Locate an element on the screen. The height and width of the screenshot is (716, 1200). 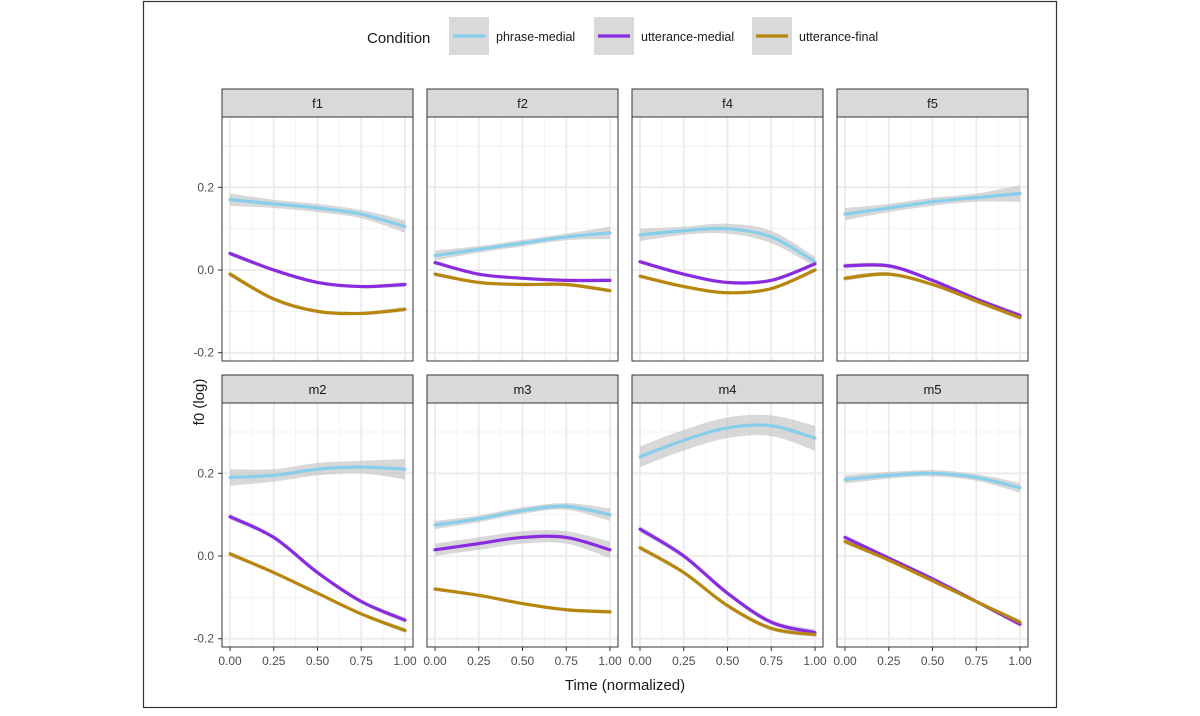
facet-strip-label: m4 is located at coordinates (727, 389).